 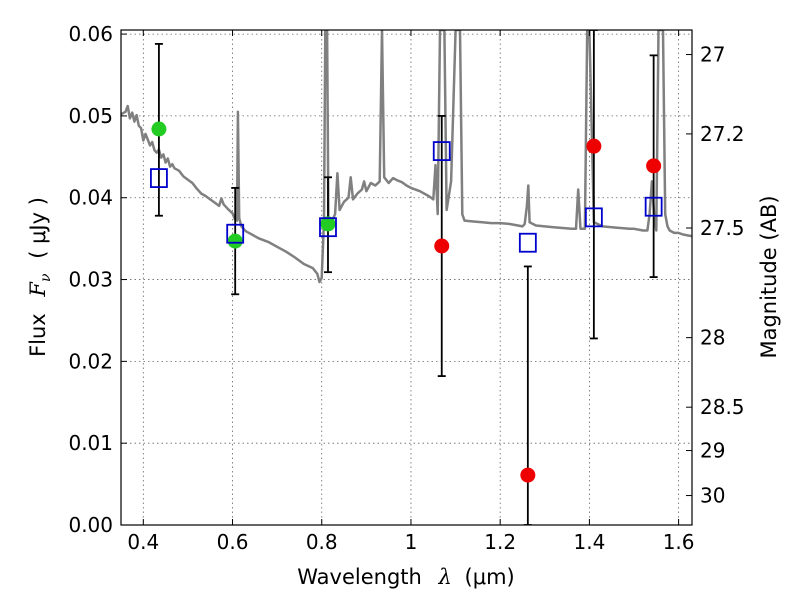 What do you see at coordinates (589, 542) in the screenshot?
I see `x-tick-label: 1.4` at bounding box center [589, 542].